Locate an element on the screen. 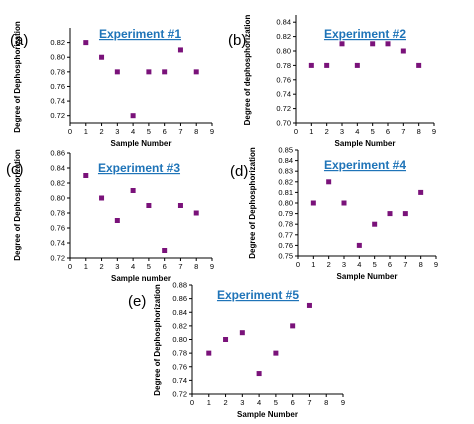  chart-title: Experiment #3 is located at coordinates (139, 168).